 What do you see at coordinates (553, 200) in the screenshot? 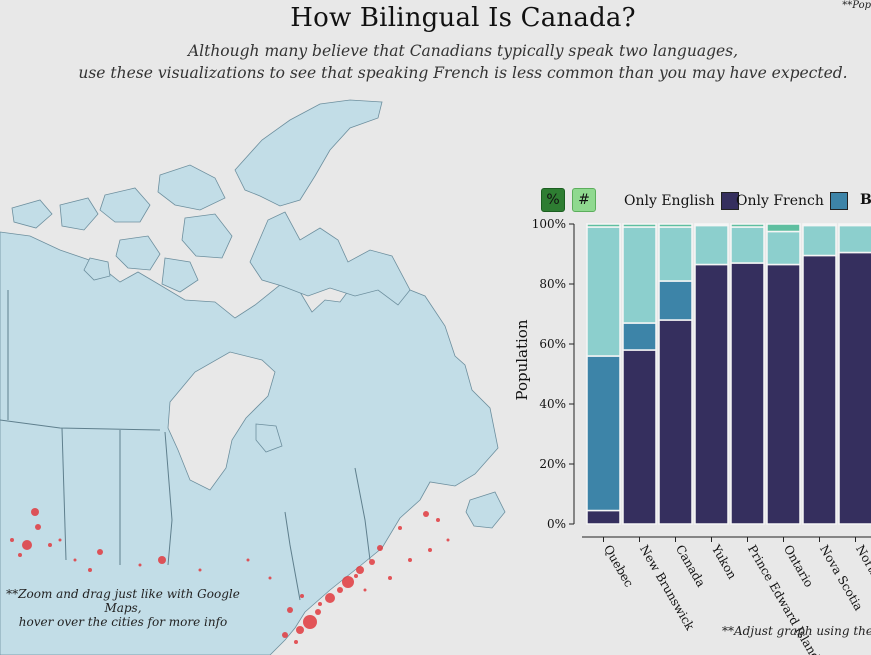
I see `percent-toggle-button: %` at bounding box center [553, 200].